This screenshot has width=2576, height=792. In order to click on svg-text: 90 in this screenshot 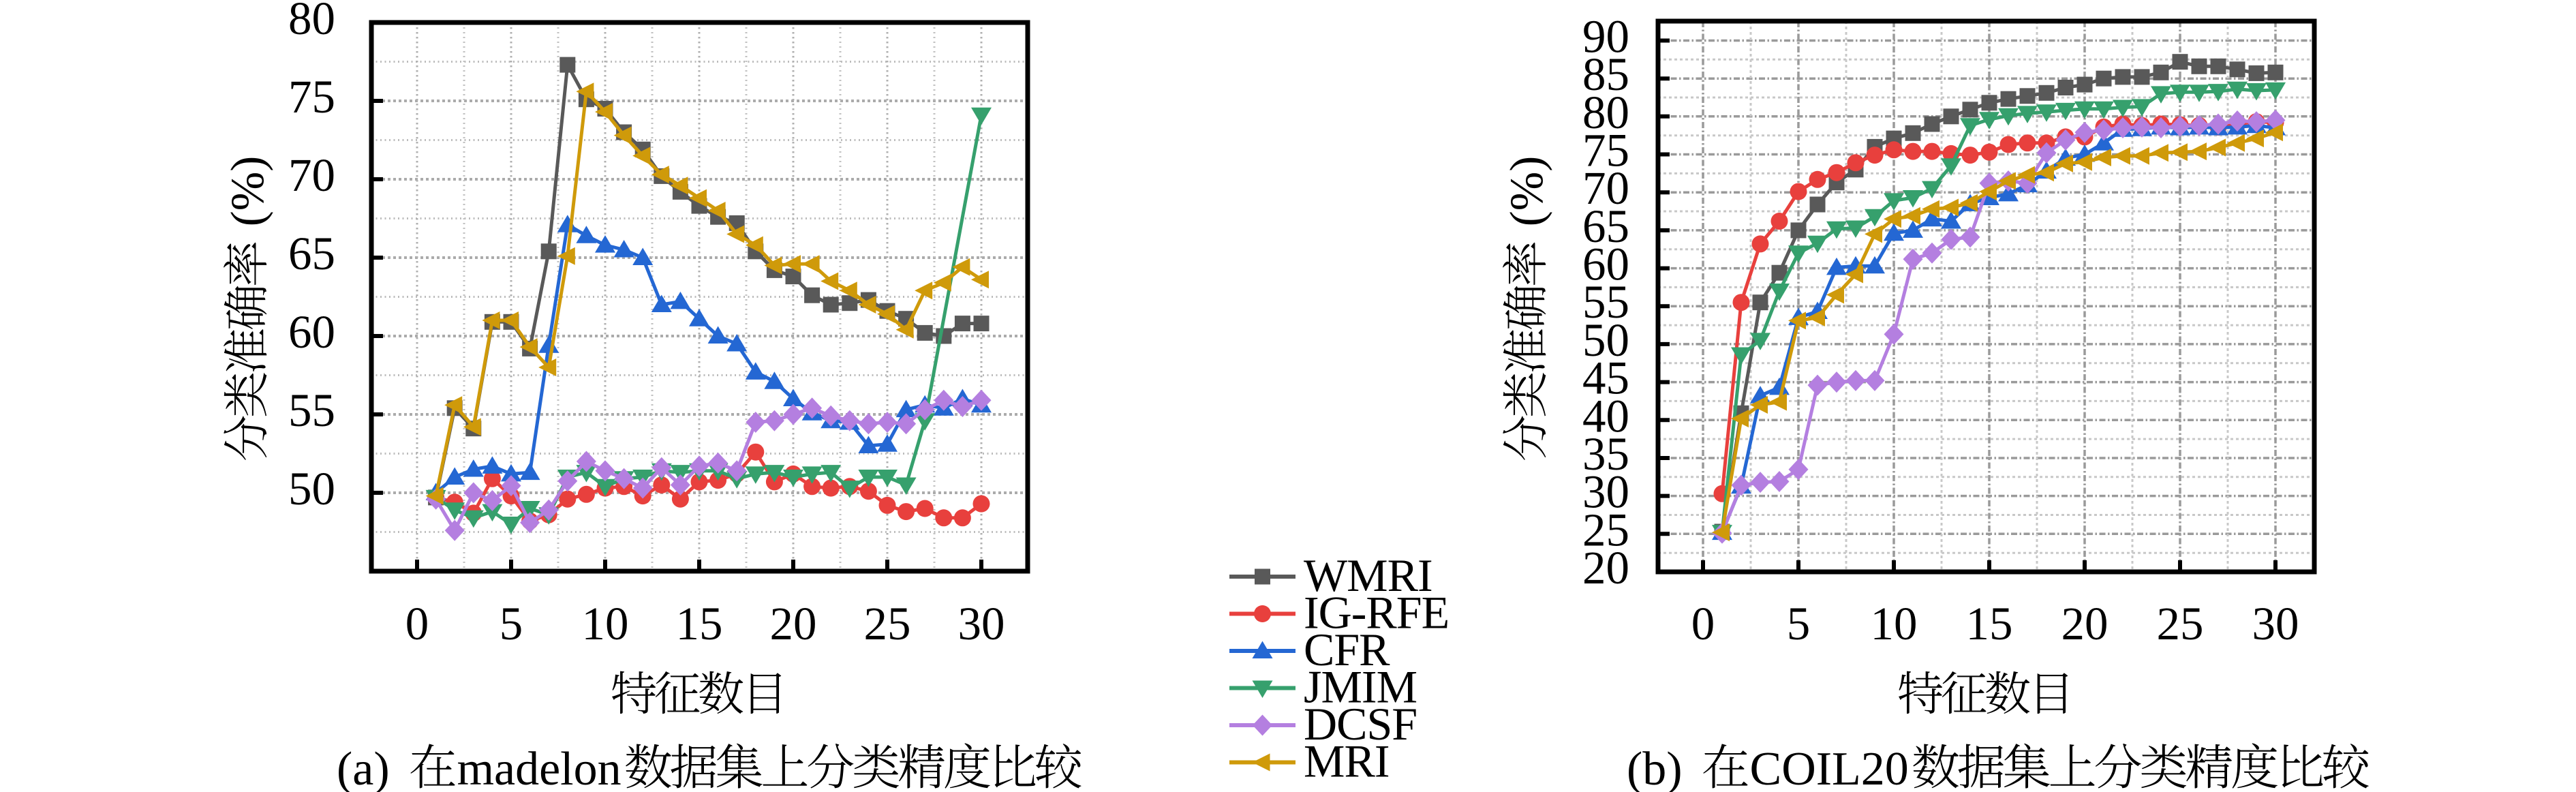, I will do `click(1605, 37)`.